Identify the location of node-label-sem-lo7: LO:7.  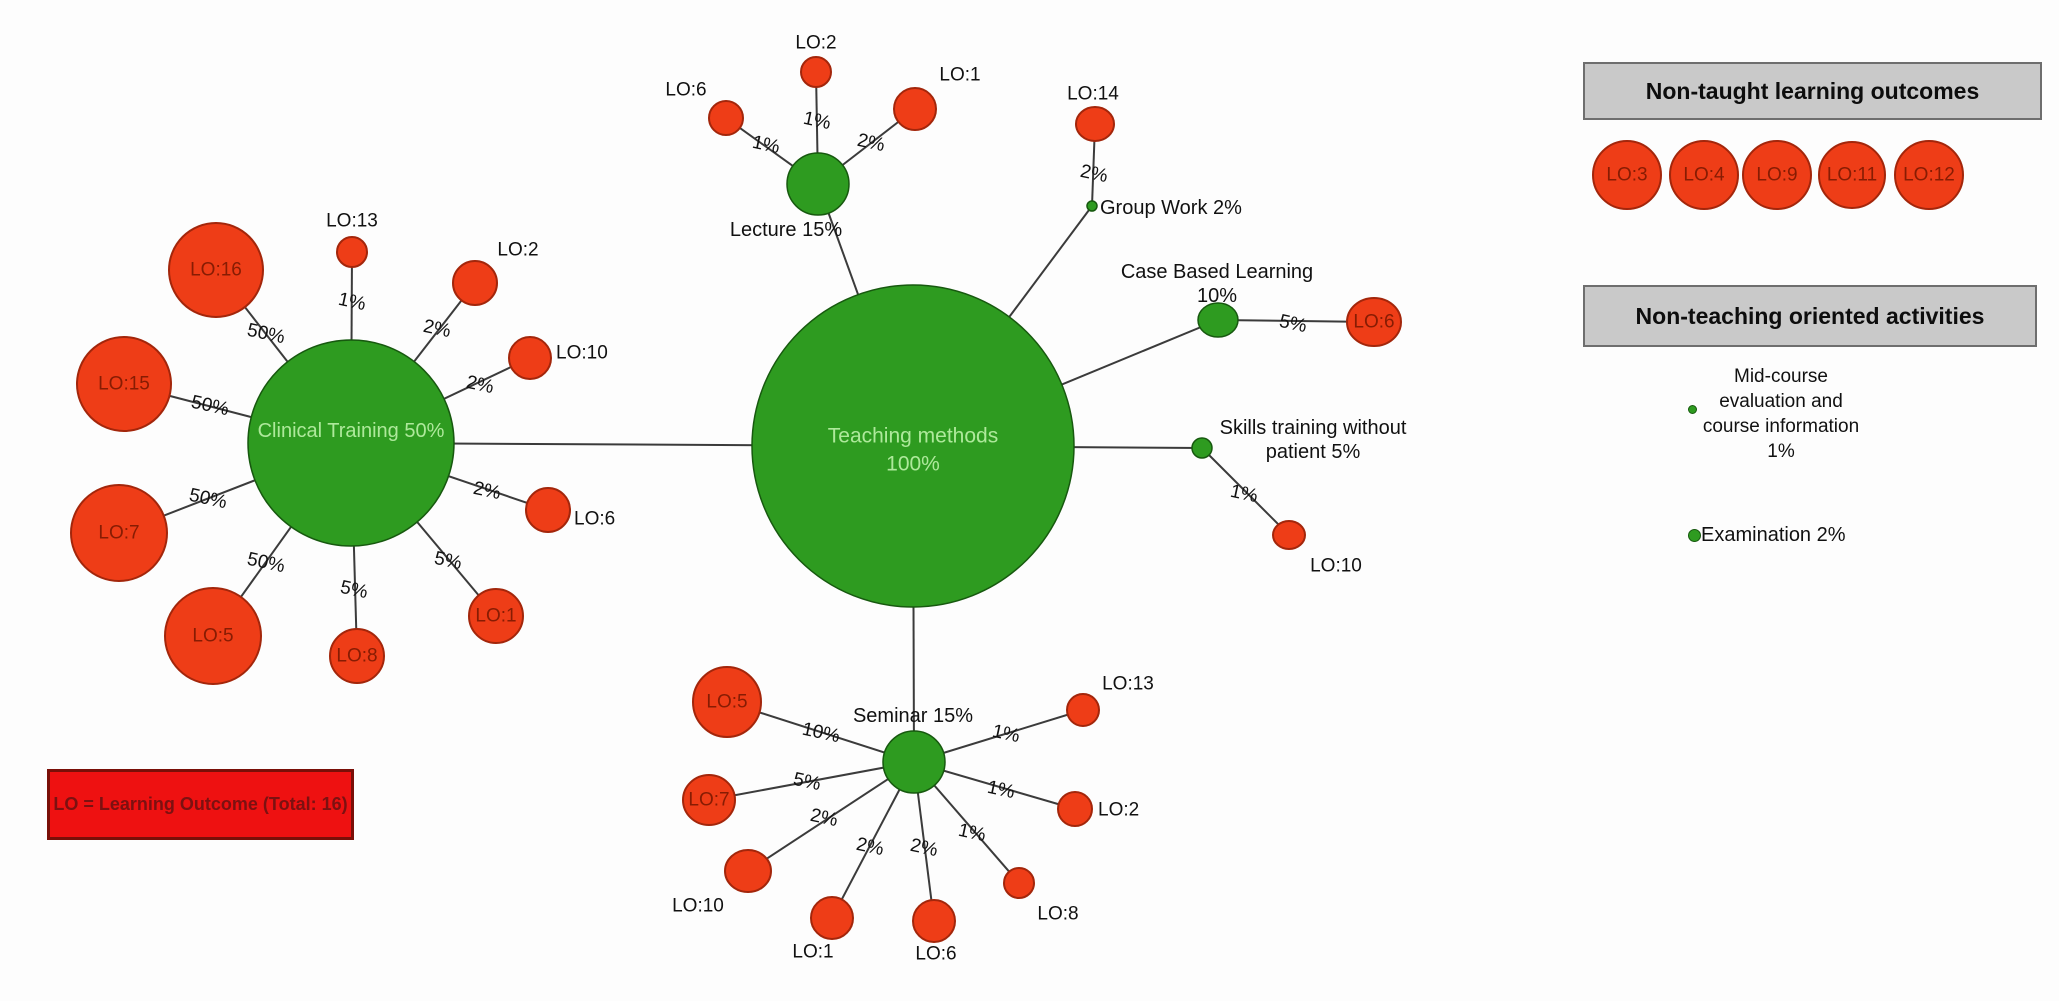
(708, 800).